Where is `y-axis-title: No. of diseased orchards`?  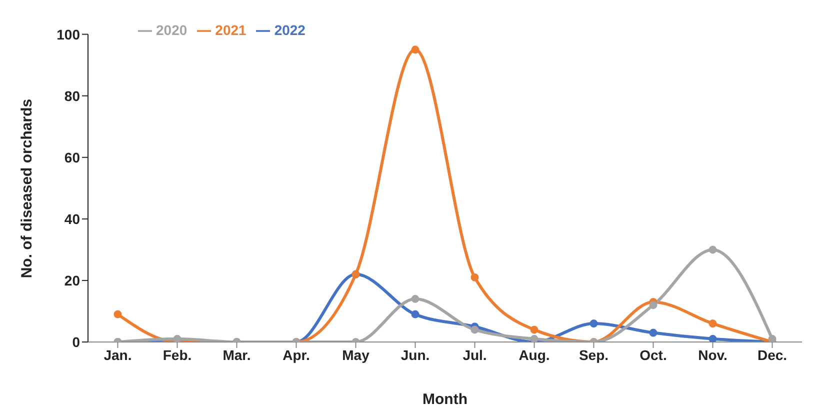
y-axis-title: No. of diseased orchards is located at coordinates (27, 188).